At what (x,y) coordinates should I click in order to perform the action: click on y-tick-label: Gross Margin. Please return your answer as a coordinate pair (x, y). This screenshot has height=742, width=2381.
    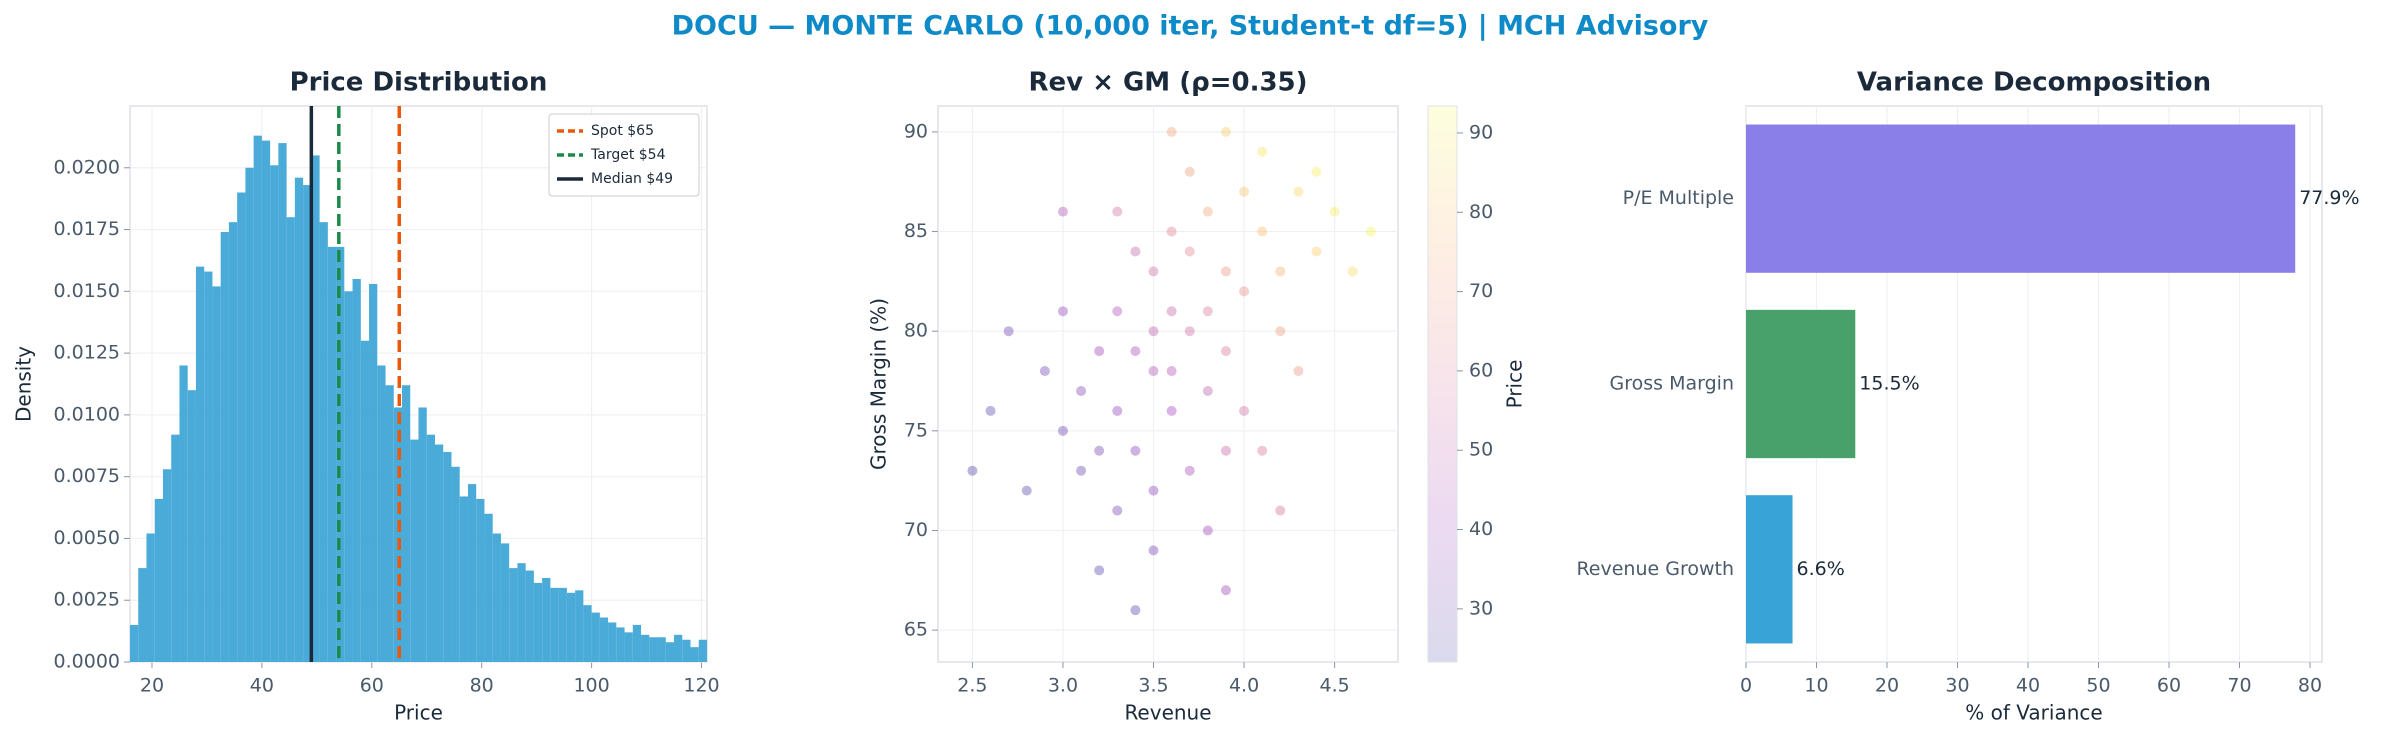
    Looking at the image, I should click on (1672, 384).